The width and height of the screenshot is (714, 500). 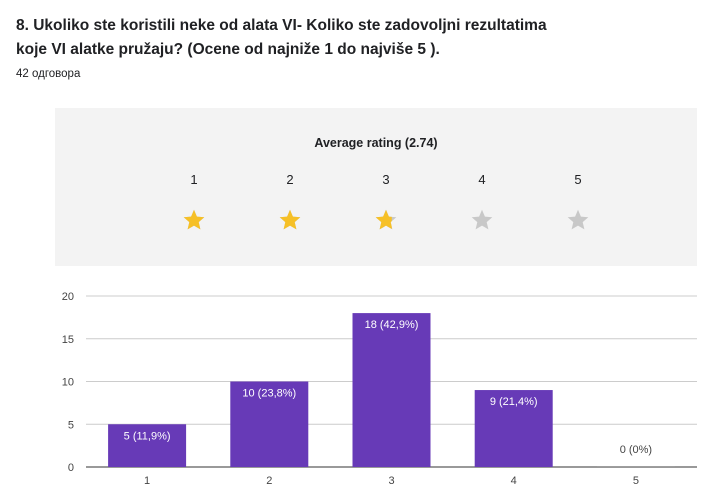 I want to click on star-column-3: 3, so click(x=386, y=202).